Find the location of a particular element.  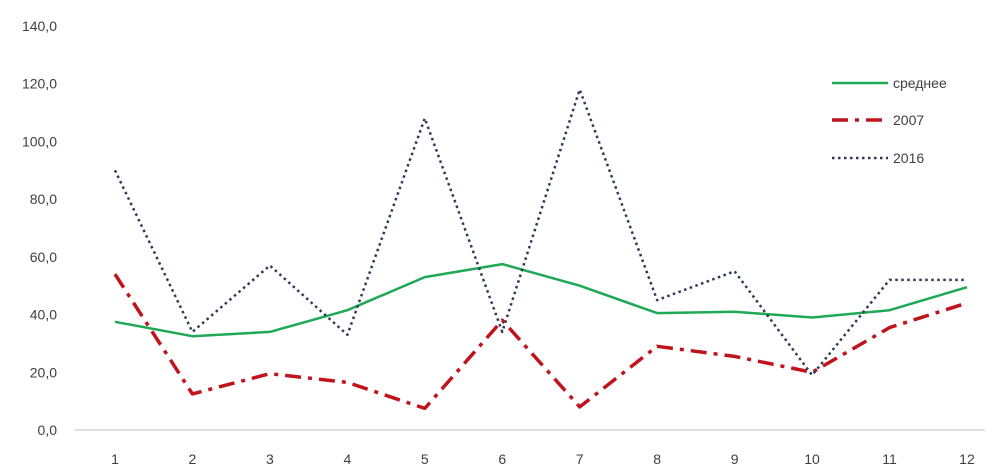

x-tick-label: 10 is located at coordinates (812, 459).